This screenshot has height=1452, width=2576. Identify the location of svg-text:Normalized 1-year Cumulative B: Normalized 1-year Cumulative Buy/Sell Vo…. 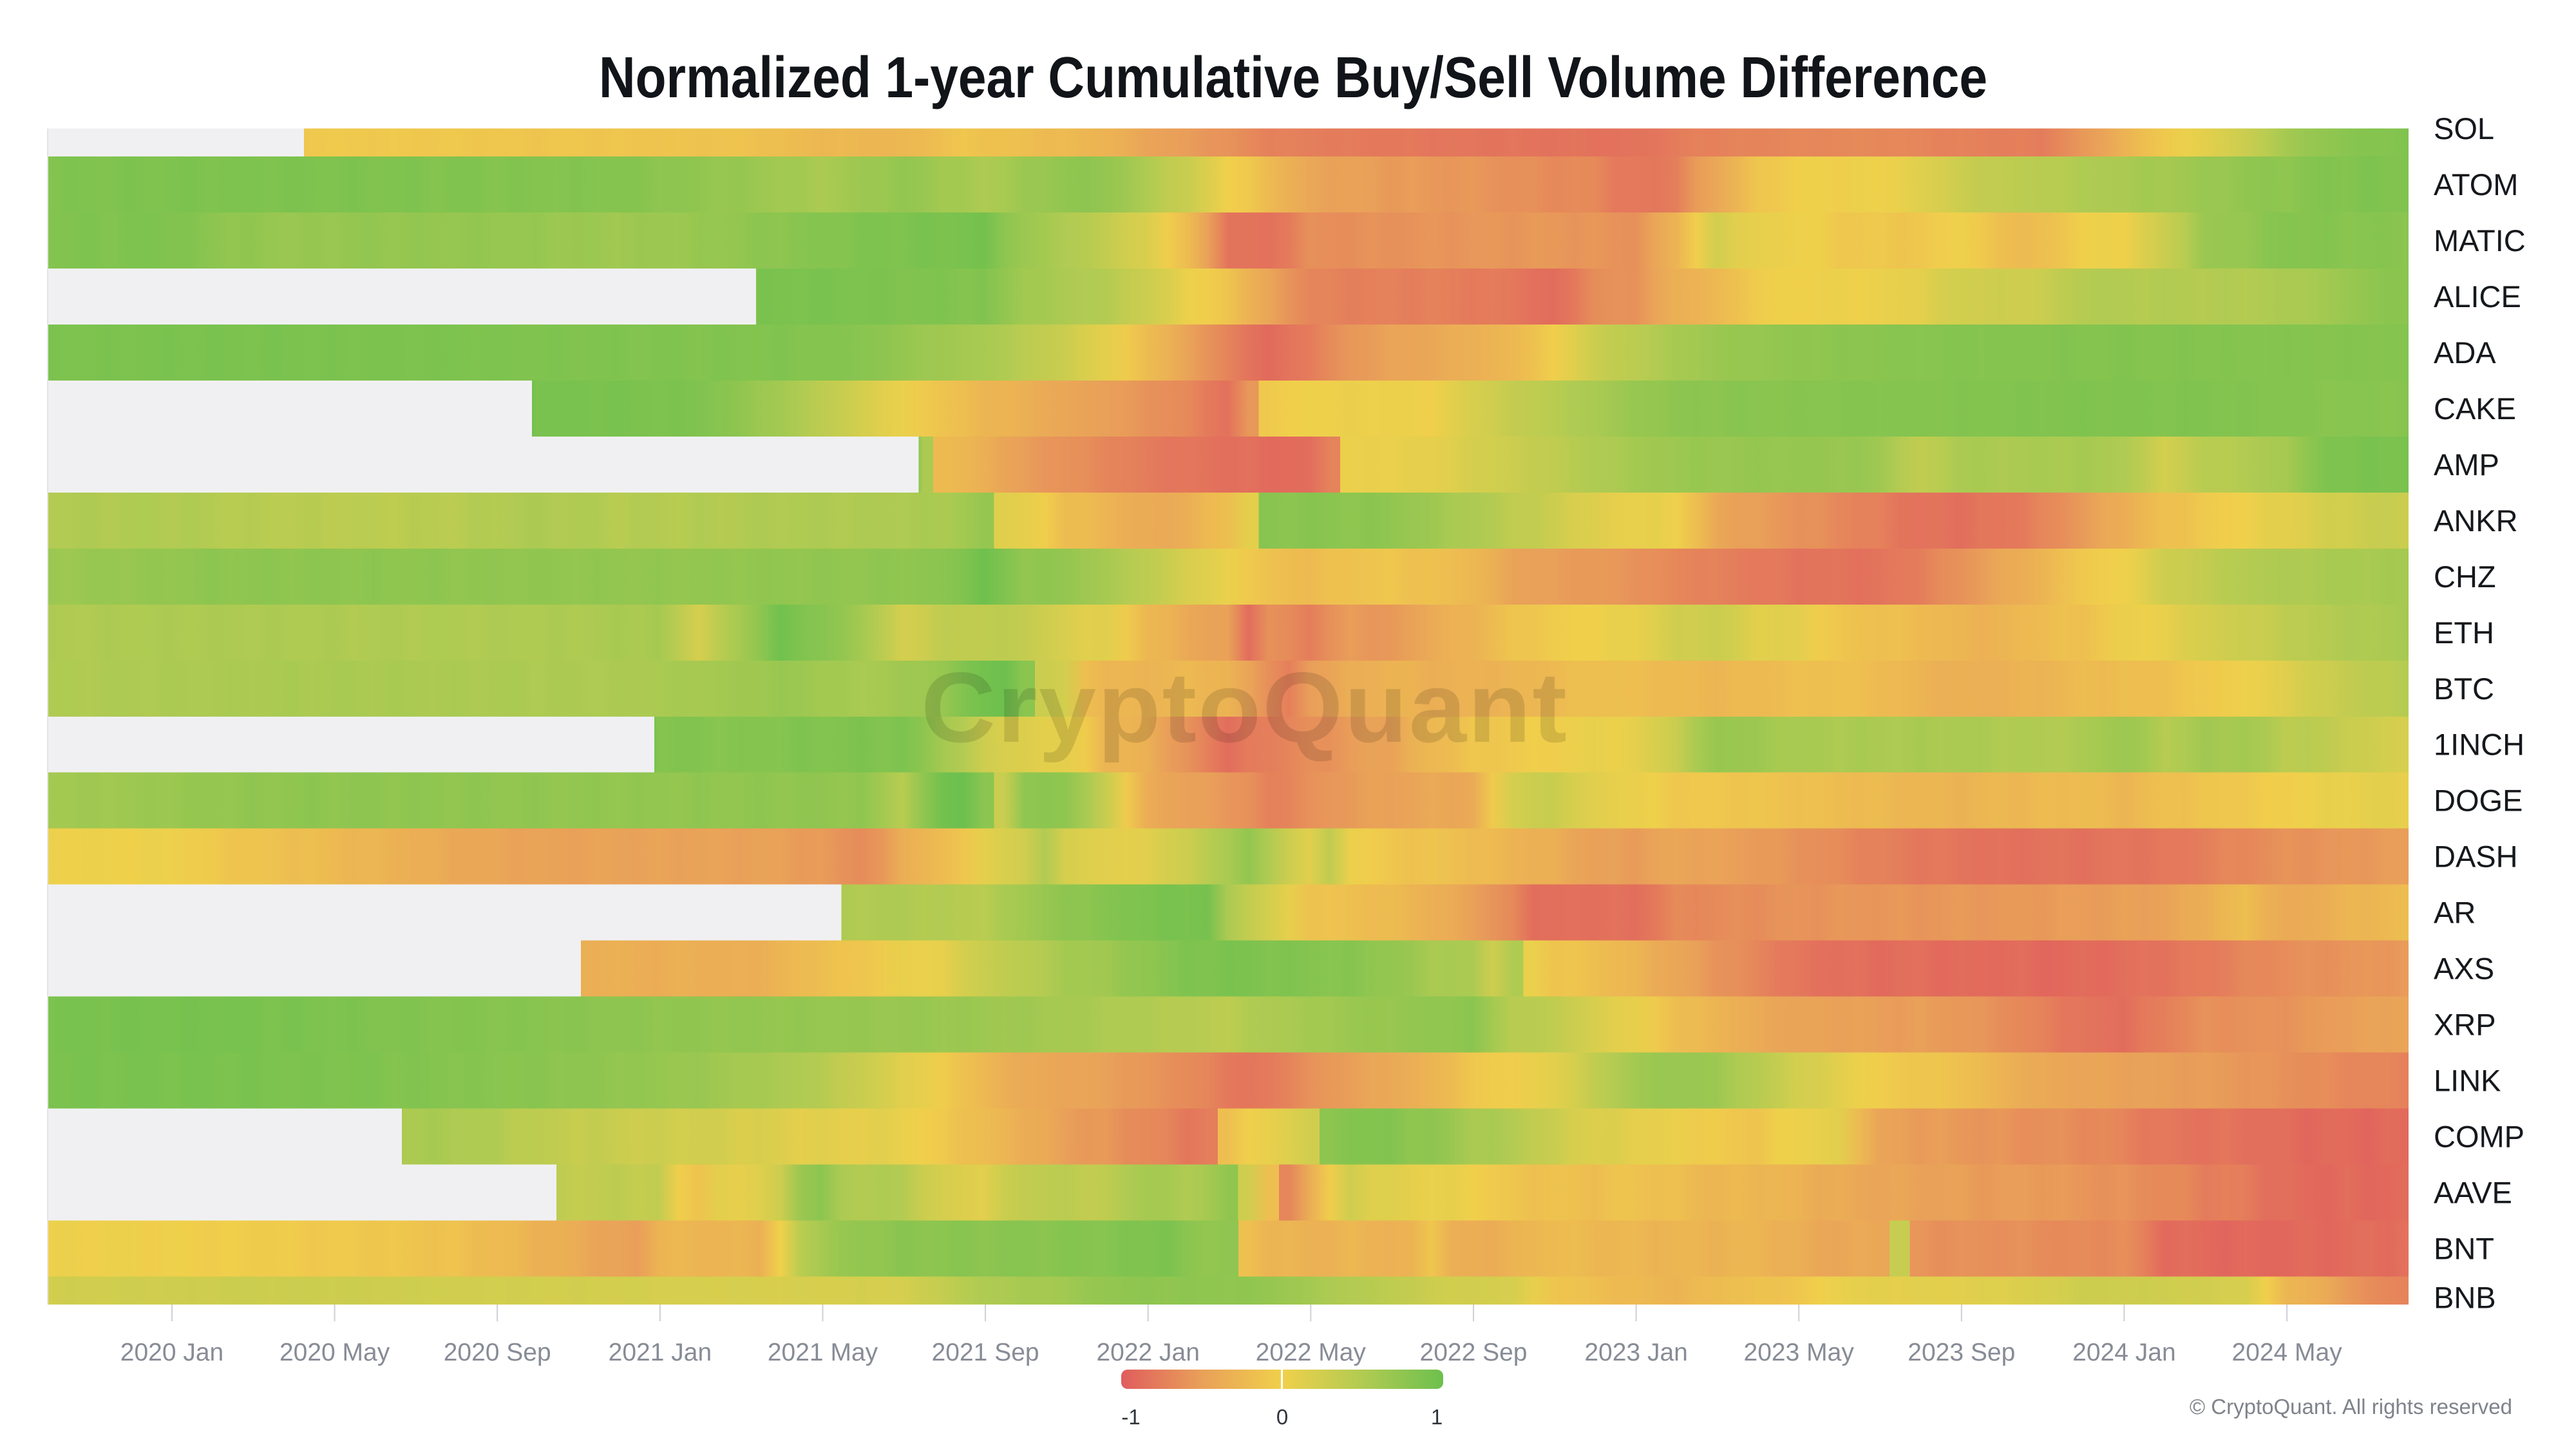
(1293, 78).